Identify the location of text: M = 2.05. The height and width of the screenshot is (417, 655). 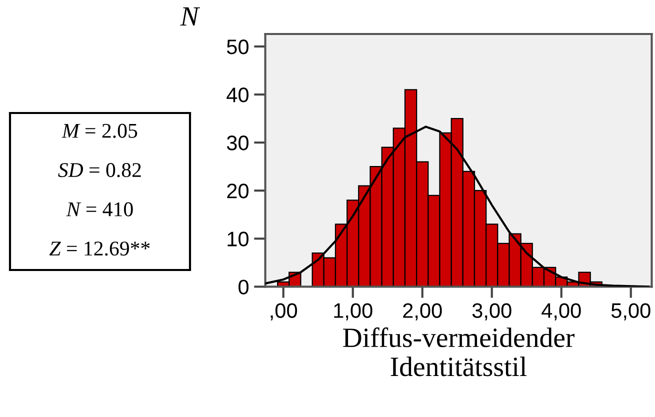
(100, 131).